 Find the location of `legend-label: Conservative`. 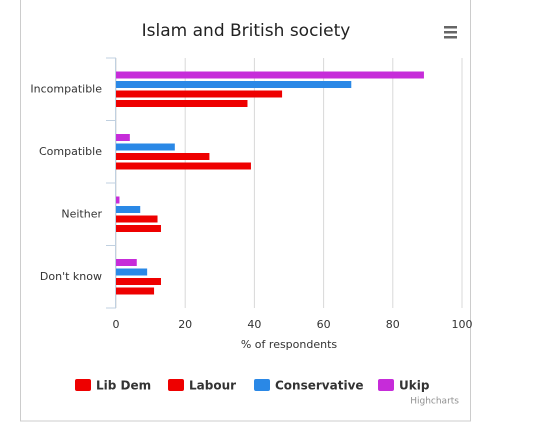

legend-label: Conservative is located at coordinates (319, 386).